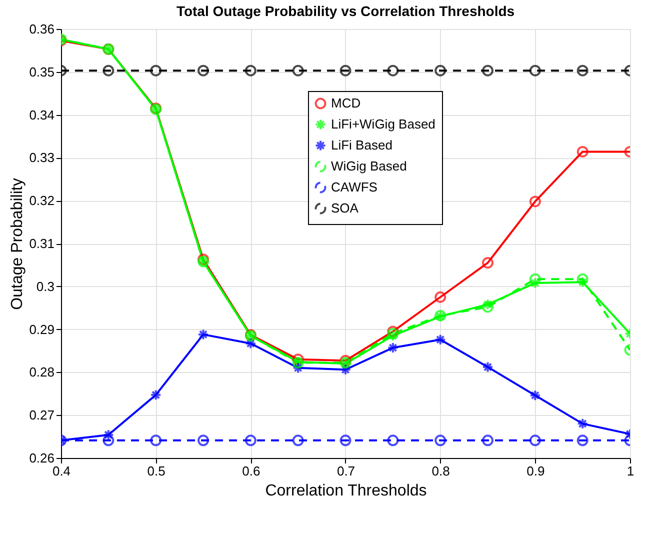  I want to click on x-tick-label: 0.9, so click(535, 471).